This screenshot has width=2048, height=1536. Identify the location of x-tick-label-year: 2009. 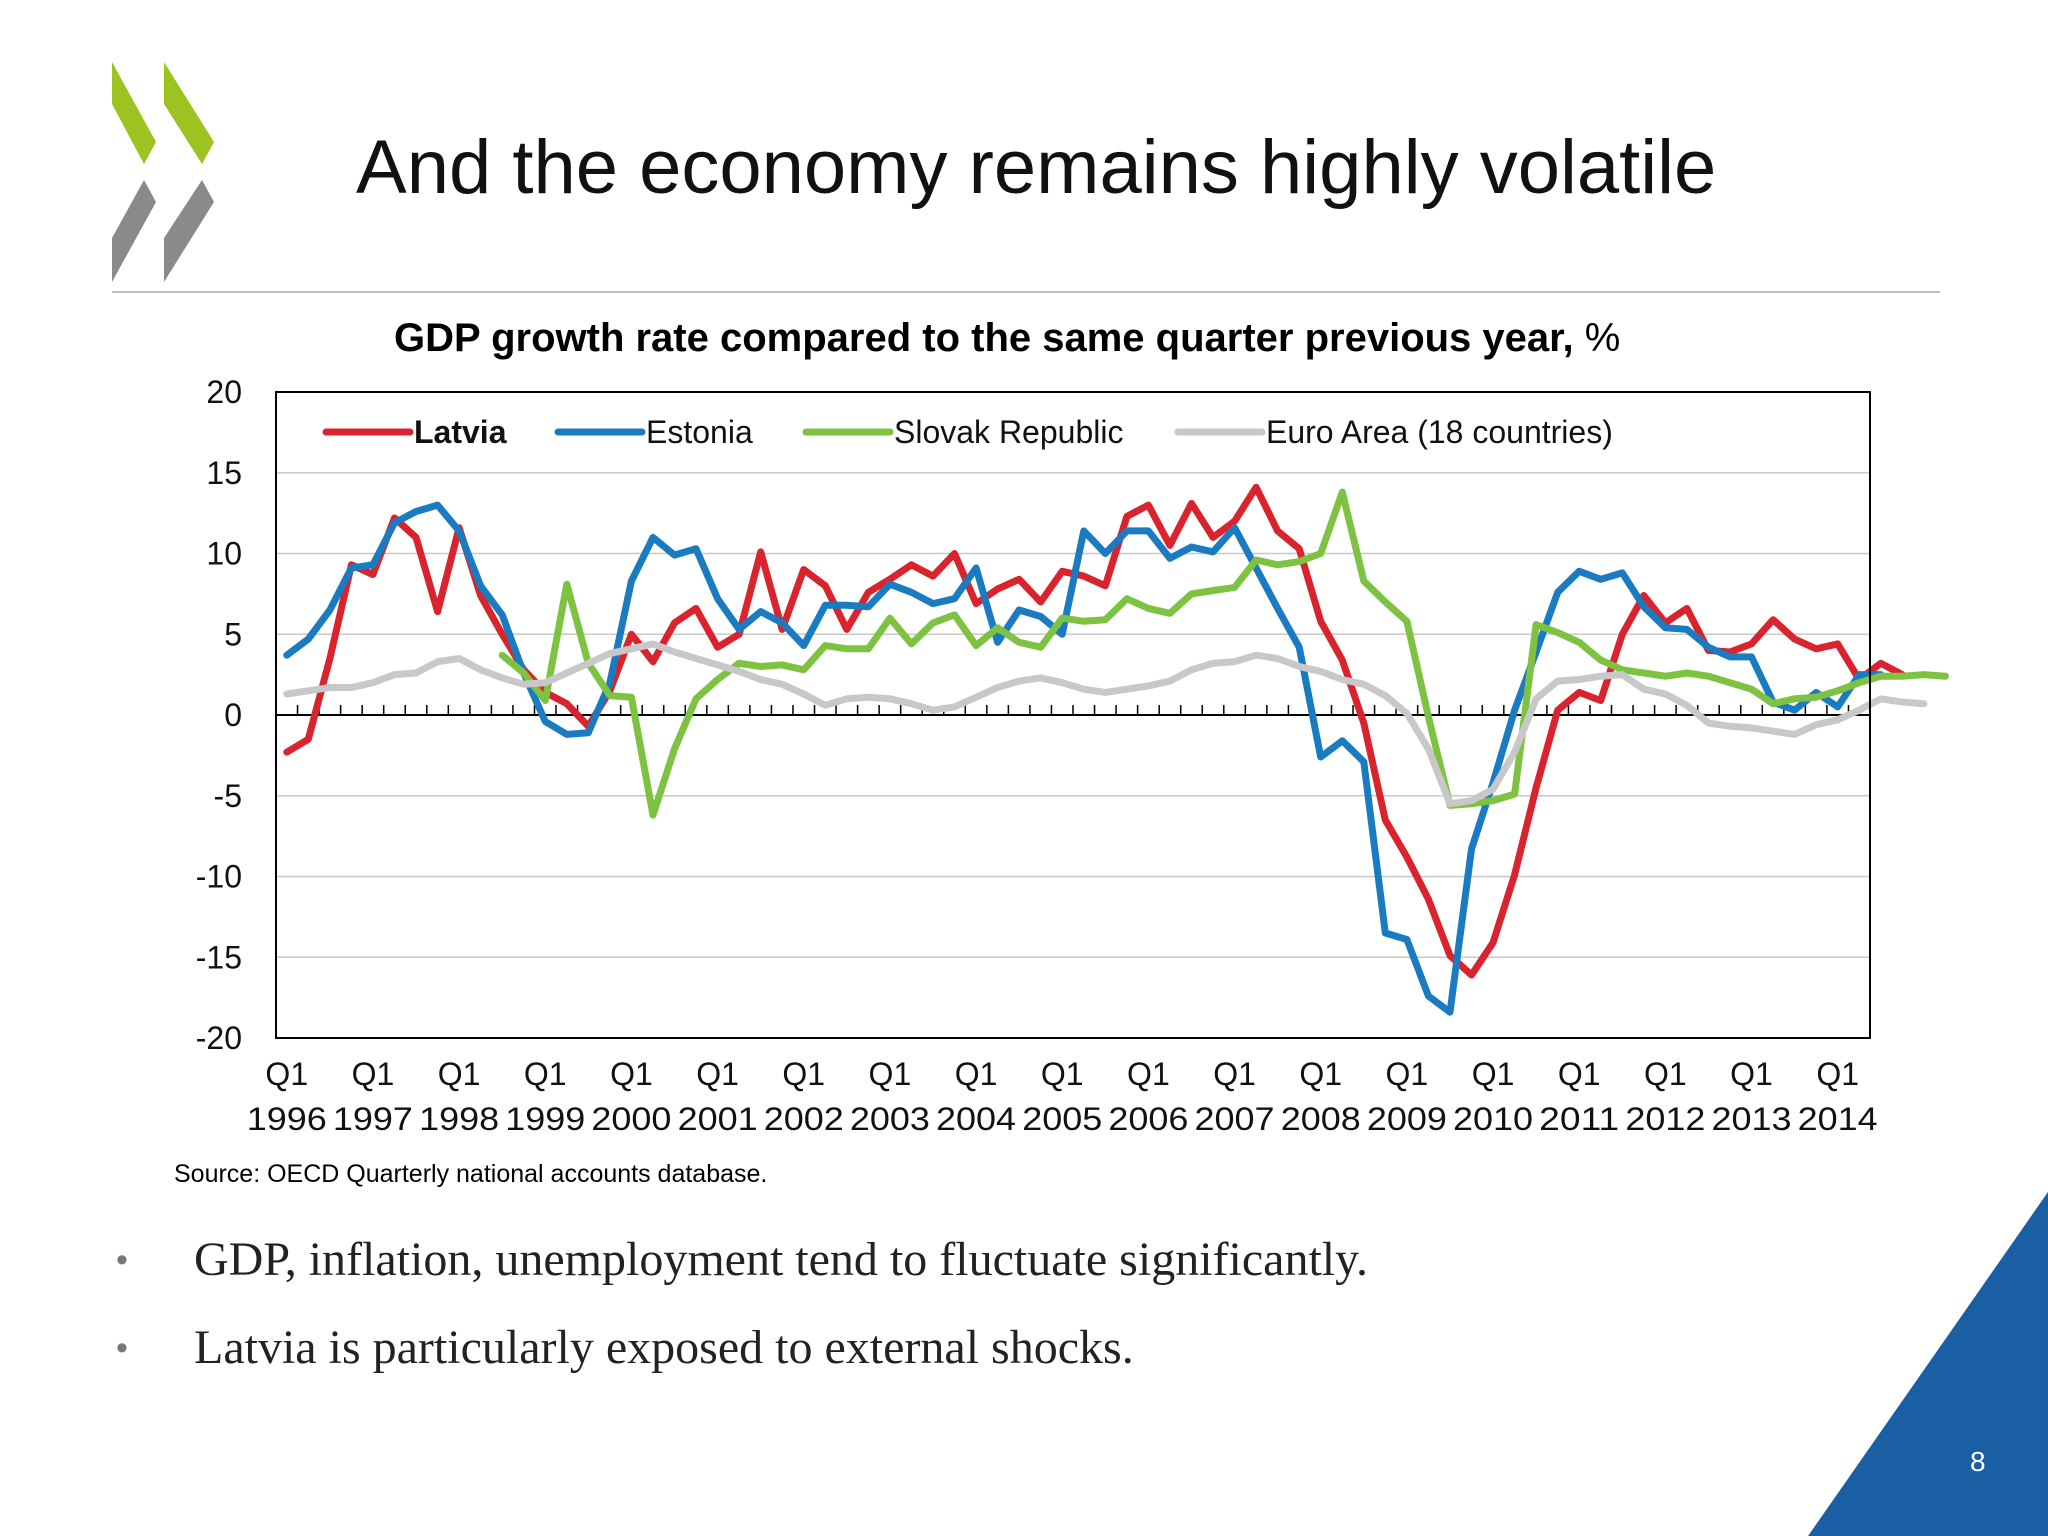
(1407, 1119).